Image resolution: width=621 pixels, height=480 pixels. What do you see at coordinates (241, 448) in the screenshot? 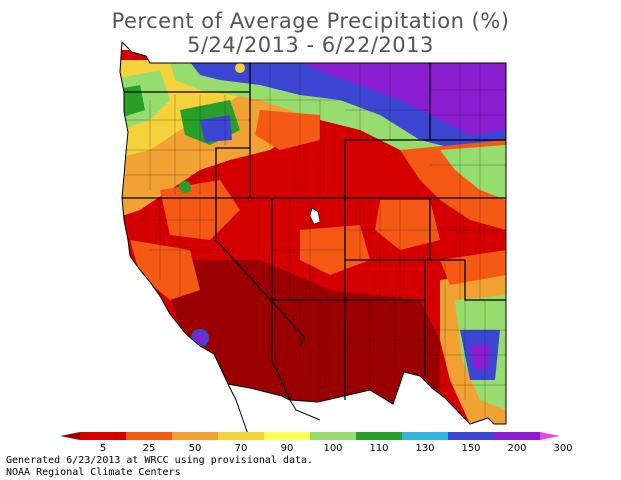
I see `legend-tick-label: 70` at bounding box center [241, 448].